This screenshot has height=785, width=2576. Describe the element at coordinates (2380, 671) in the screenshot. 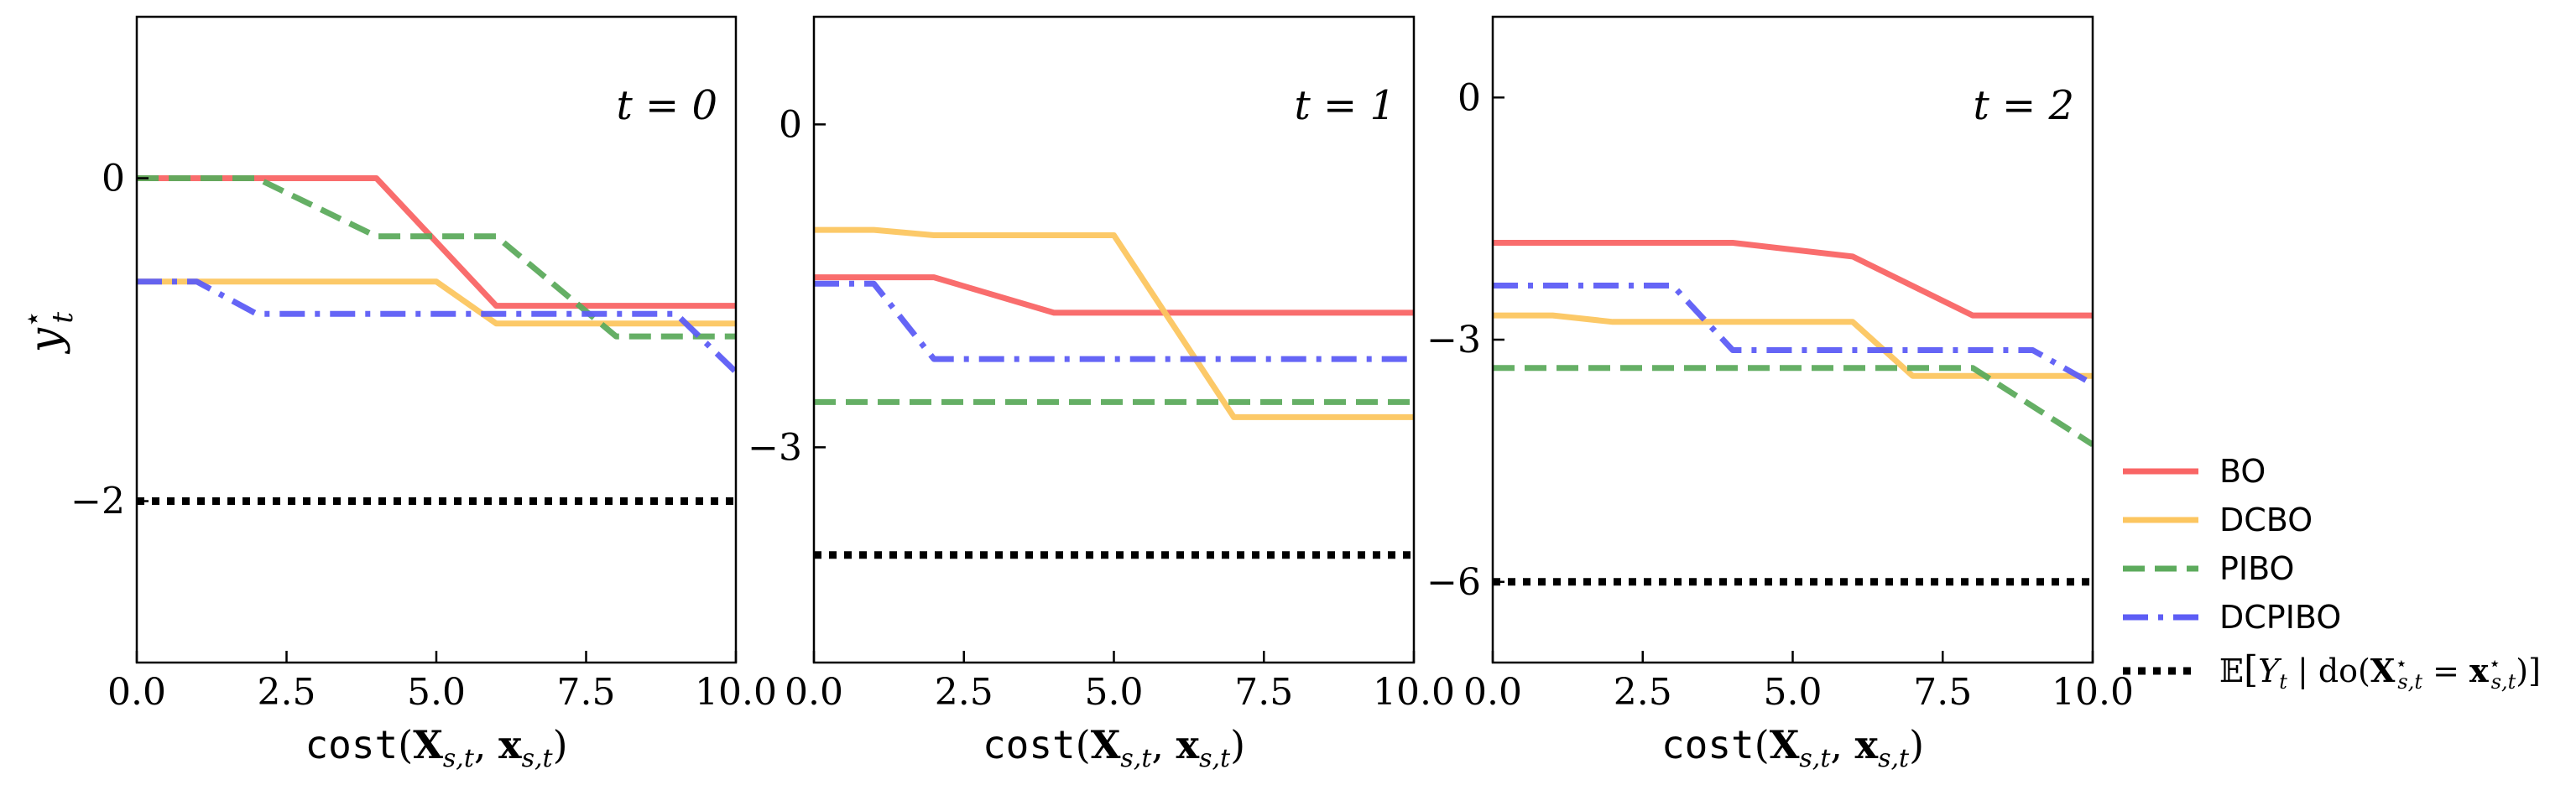

I see `legend-label-gt: 𝔼[Yt | do(X⋆ s,t = x⋆ s,t)]` at that location.